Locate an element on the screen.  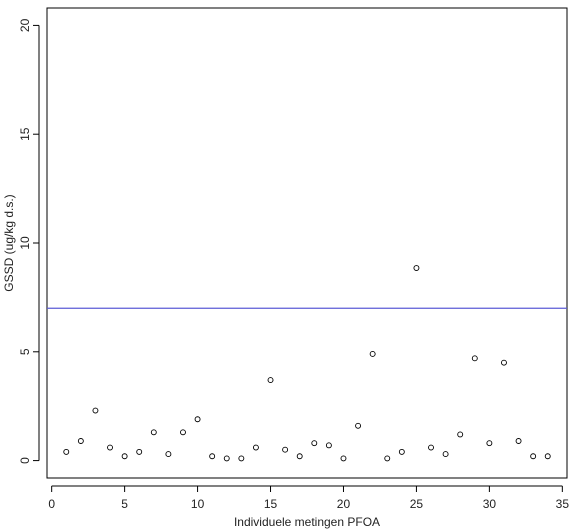
x-tick-label: 15 is located at coordinates (271, 504).